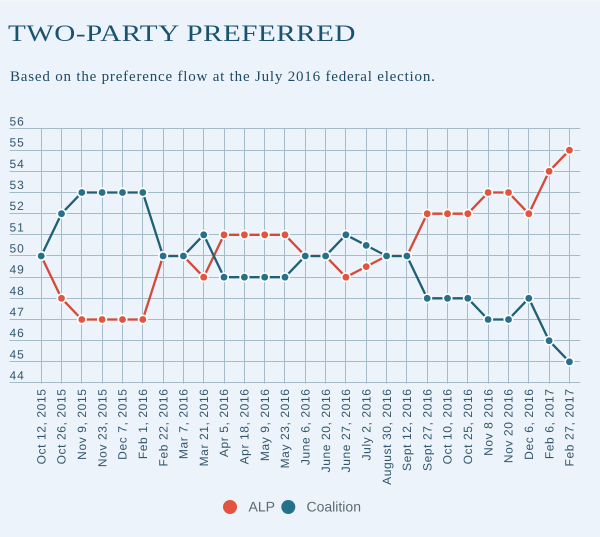  I want to click on svg-text: Nov 20 2016, so click(509, 426).